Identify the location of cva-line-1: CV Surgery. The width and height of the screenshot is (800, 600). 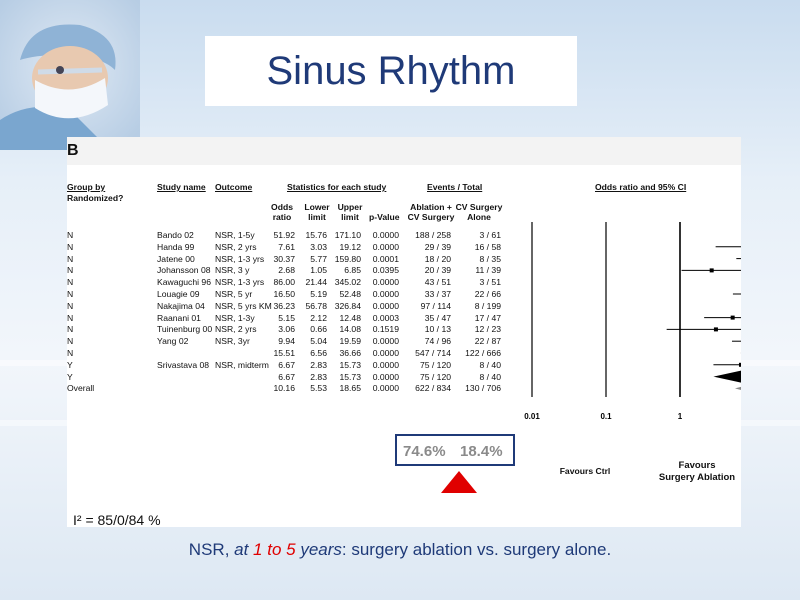
(479, 207).